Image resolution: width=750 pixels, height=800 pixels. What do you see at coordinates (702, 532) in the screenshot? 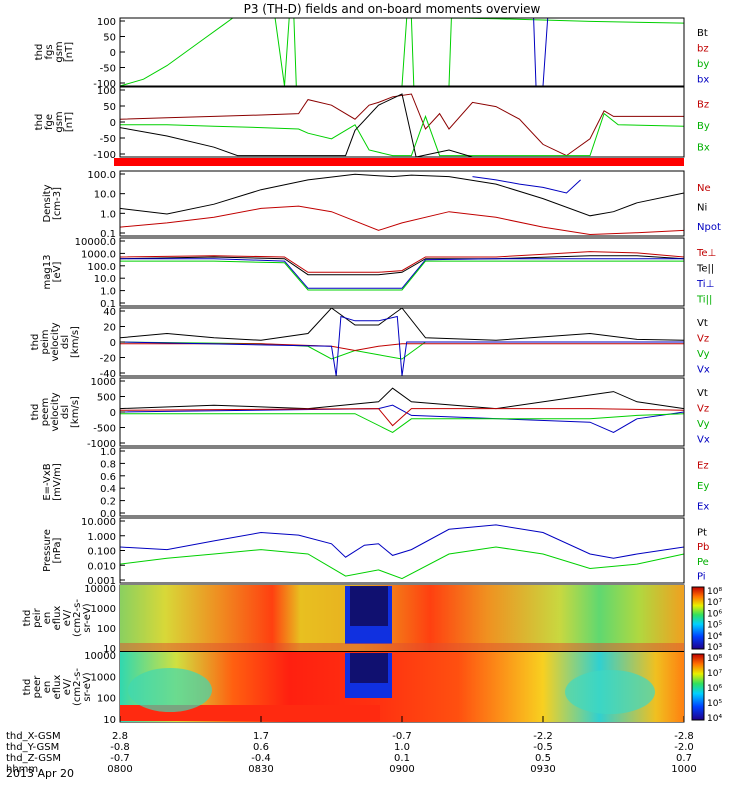
I see `legend-pressure-0: Pt` at bounding box center [702, 532].